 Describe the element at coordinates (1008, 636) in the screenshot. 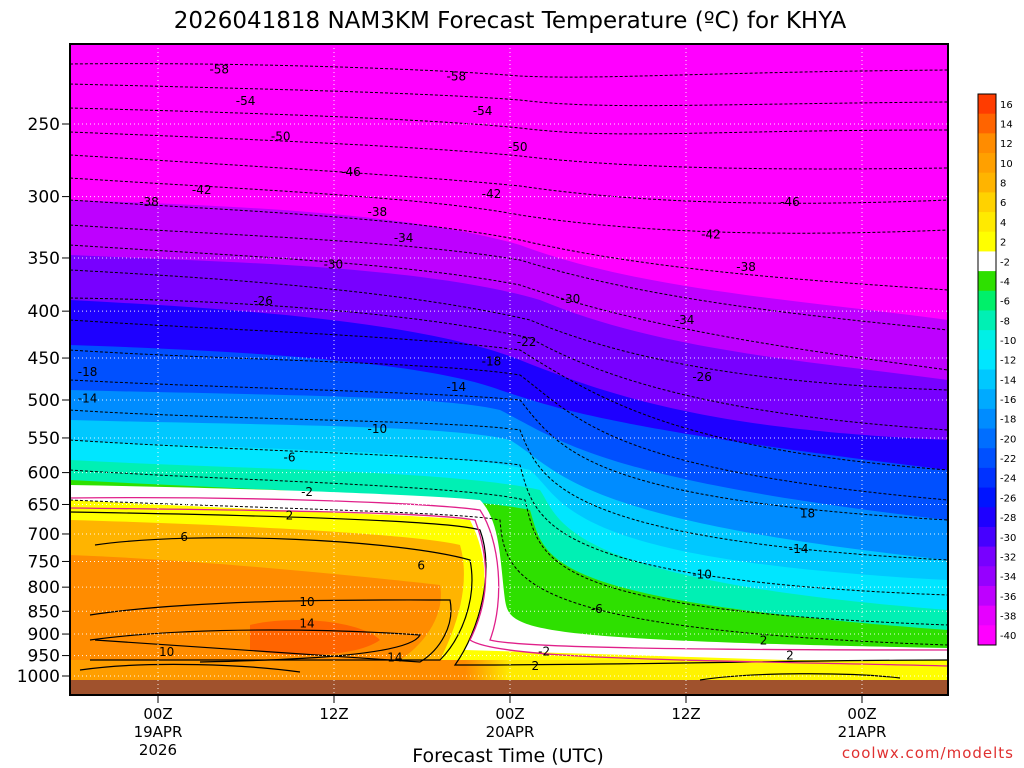

I see `colorbar-label: -40` at that location.